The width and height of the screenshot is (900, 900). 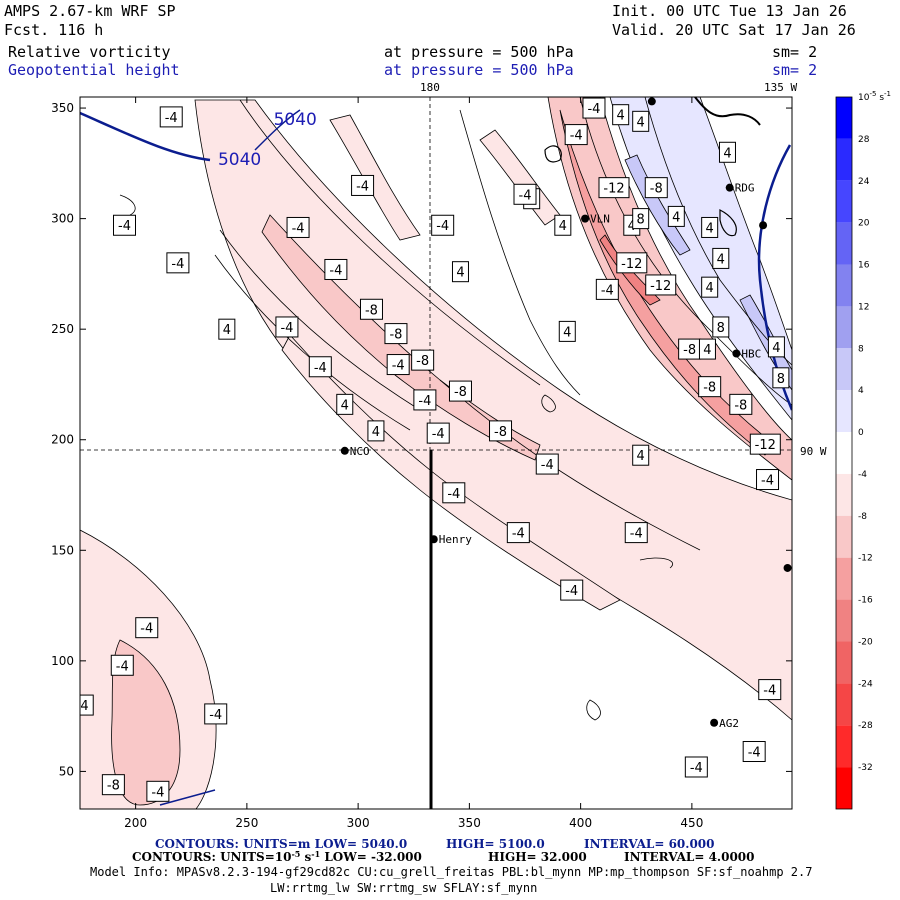 What do you see at coordinates (865, 601) in the screenshot?
I see `colorbar-tick-label: -16` at bounding box center [865, 601].